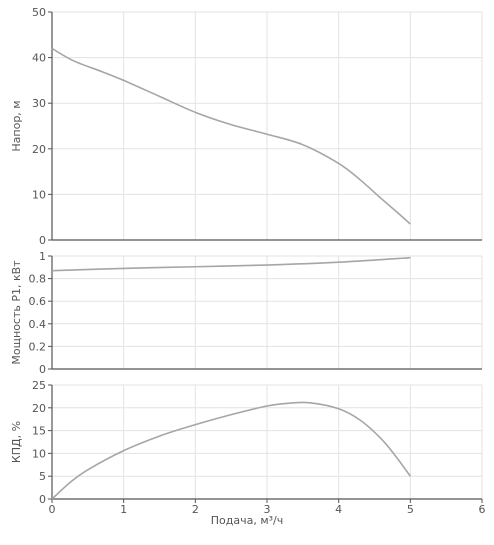  Describe the element at coordinates (482, 509) in the screenshot. I see `x-tick-label: 6` at that location.